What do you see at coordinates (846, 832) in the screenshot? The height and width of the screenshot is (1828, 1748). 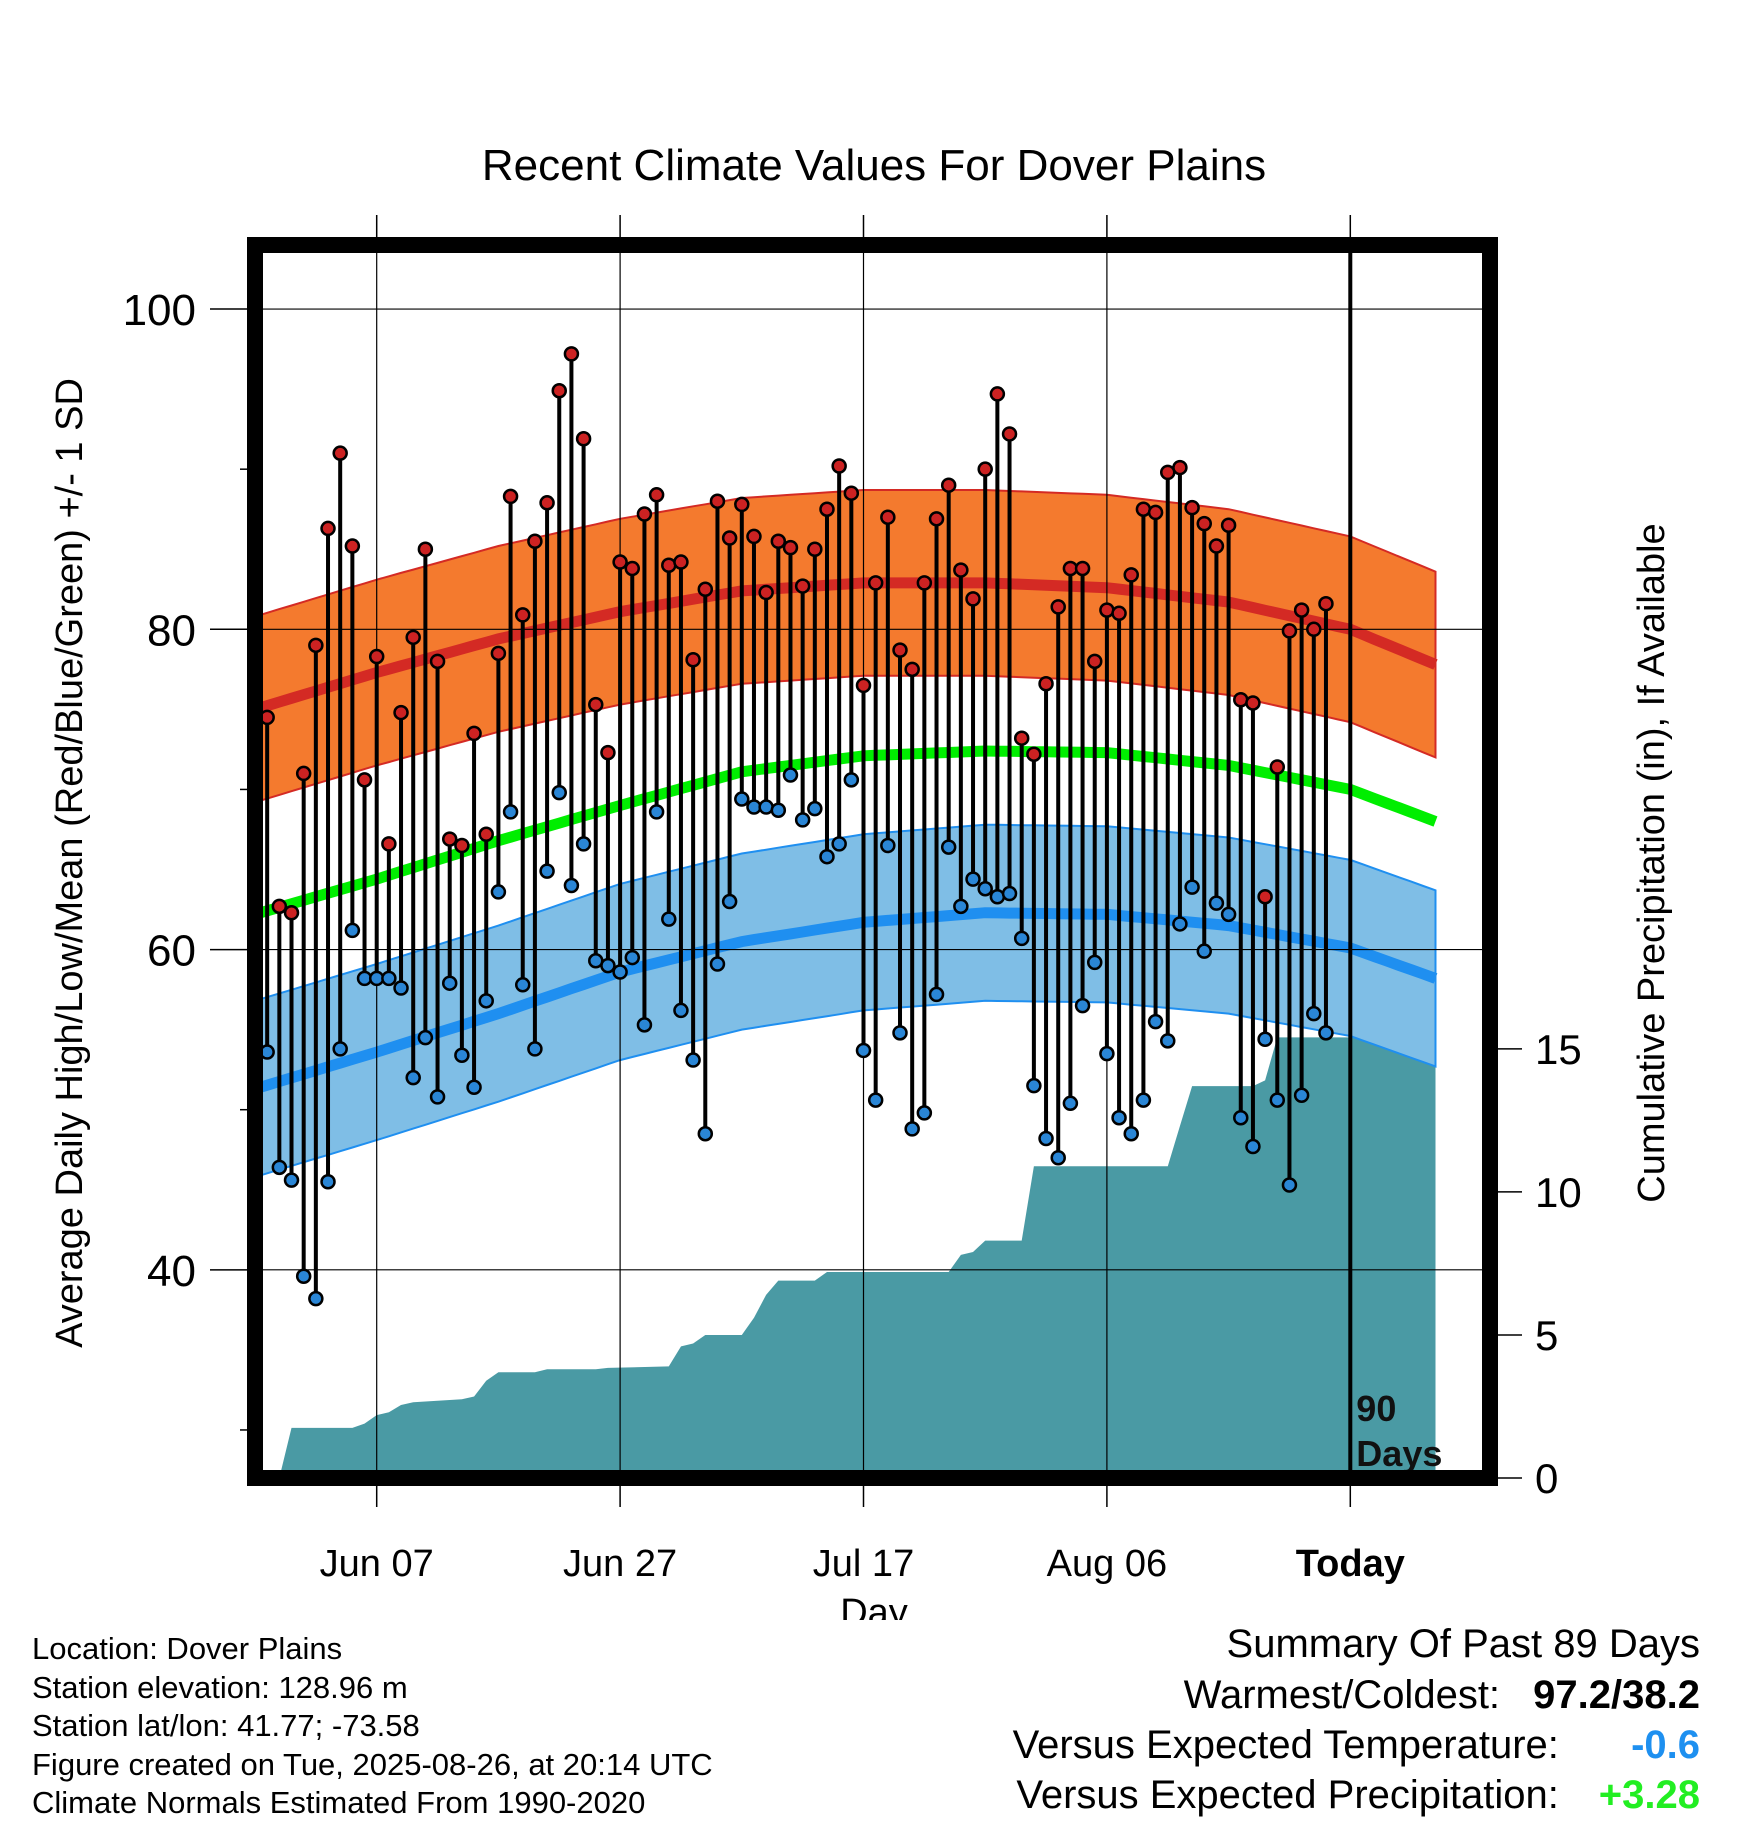 I see `mean-normal-line` at bounding box center [846, 832].